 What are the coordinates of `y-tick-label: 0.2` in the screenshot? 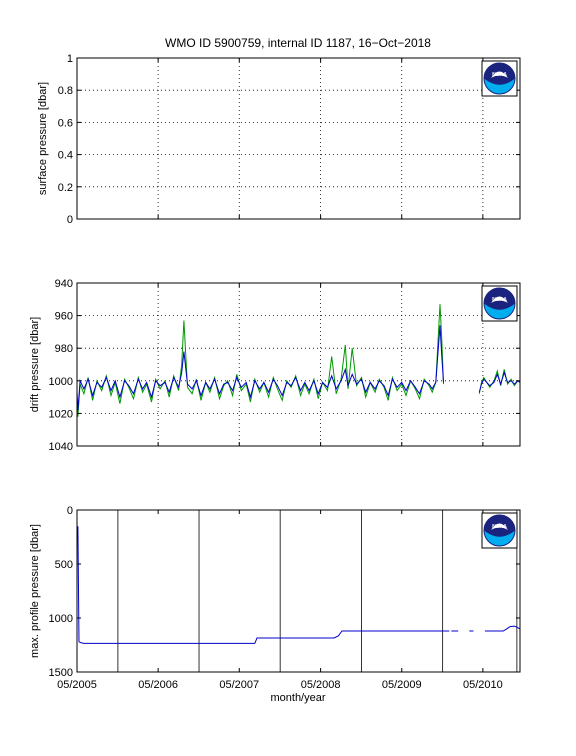 It's located at (65, 188).